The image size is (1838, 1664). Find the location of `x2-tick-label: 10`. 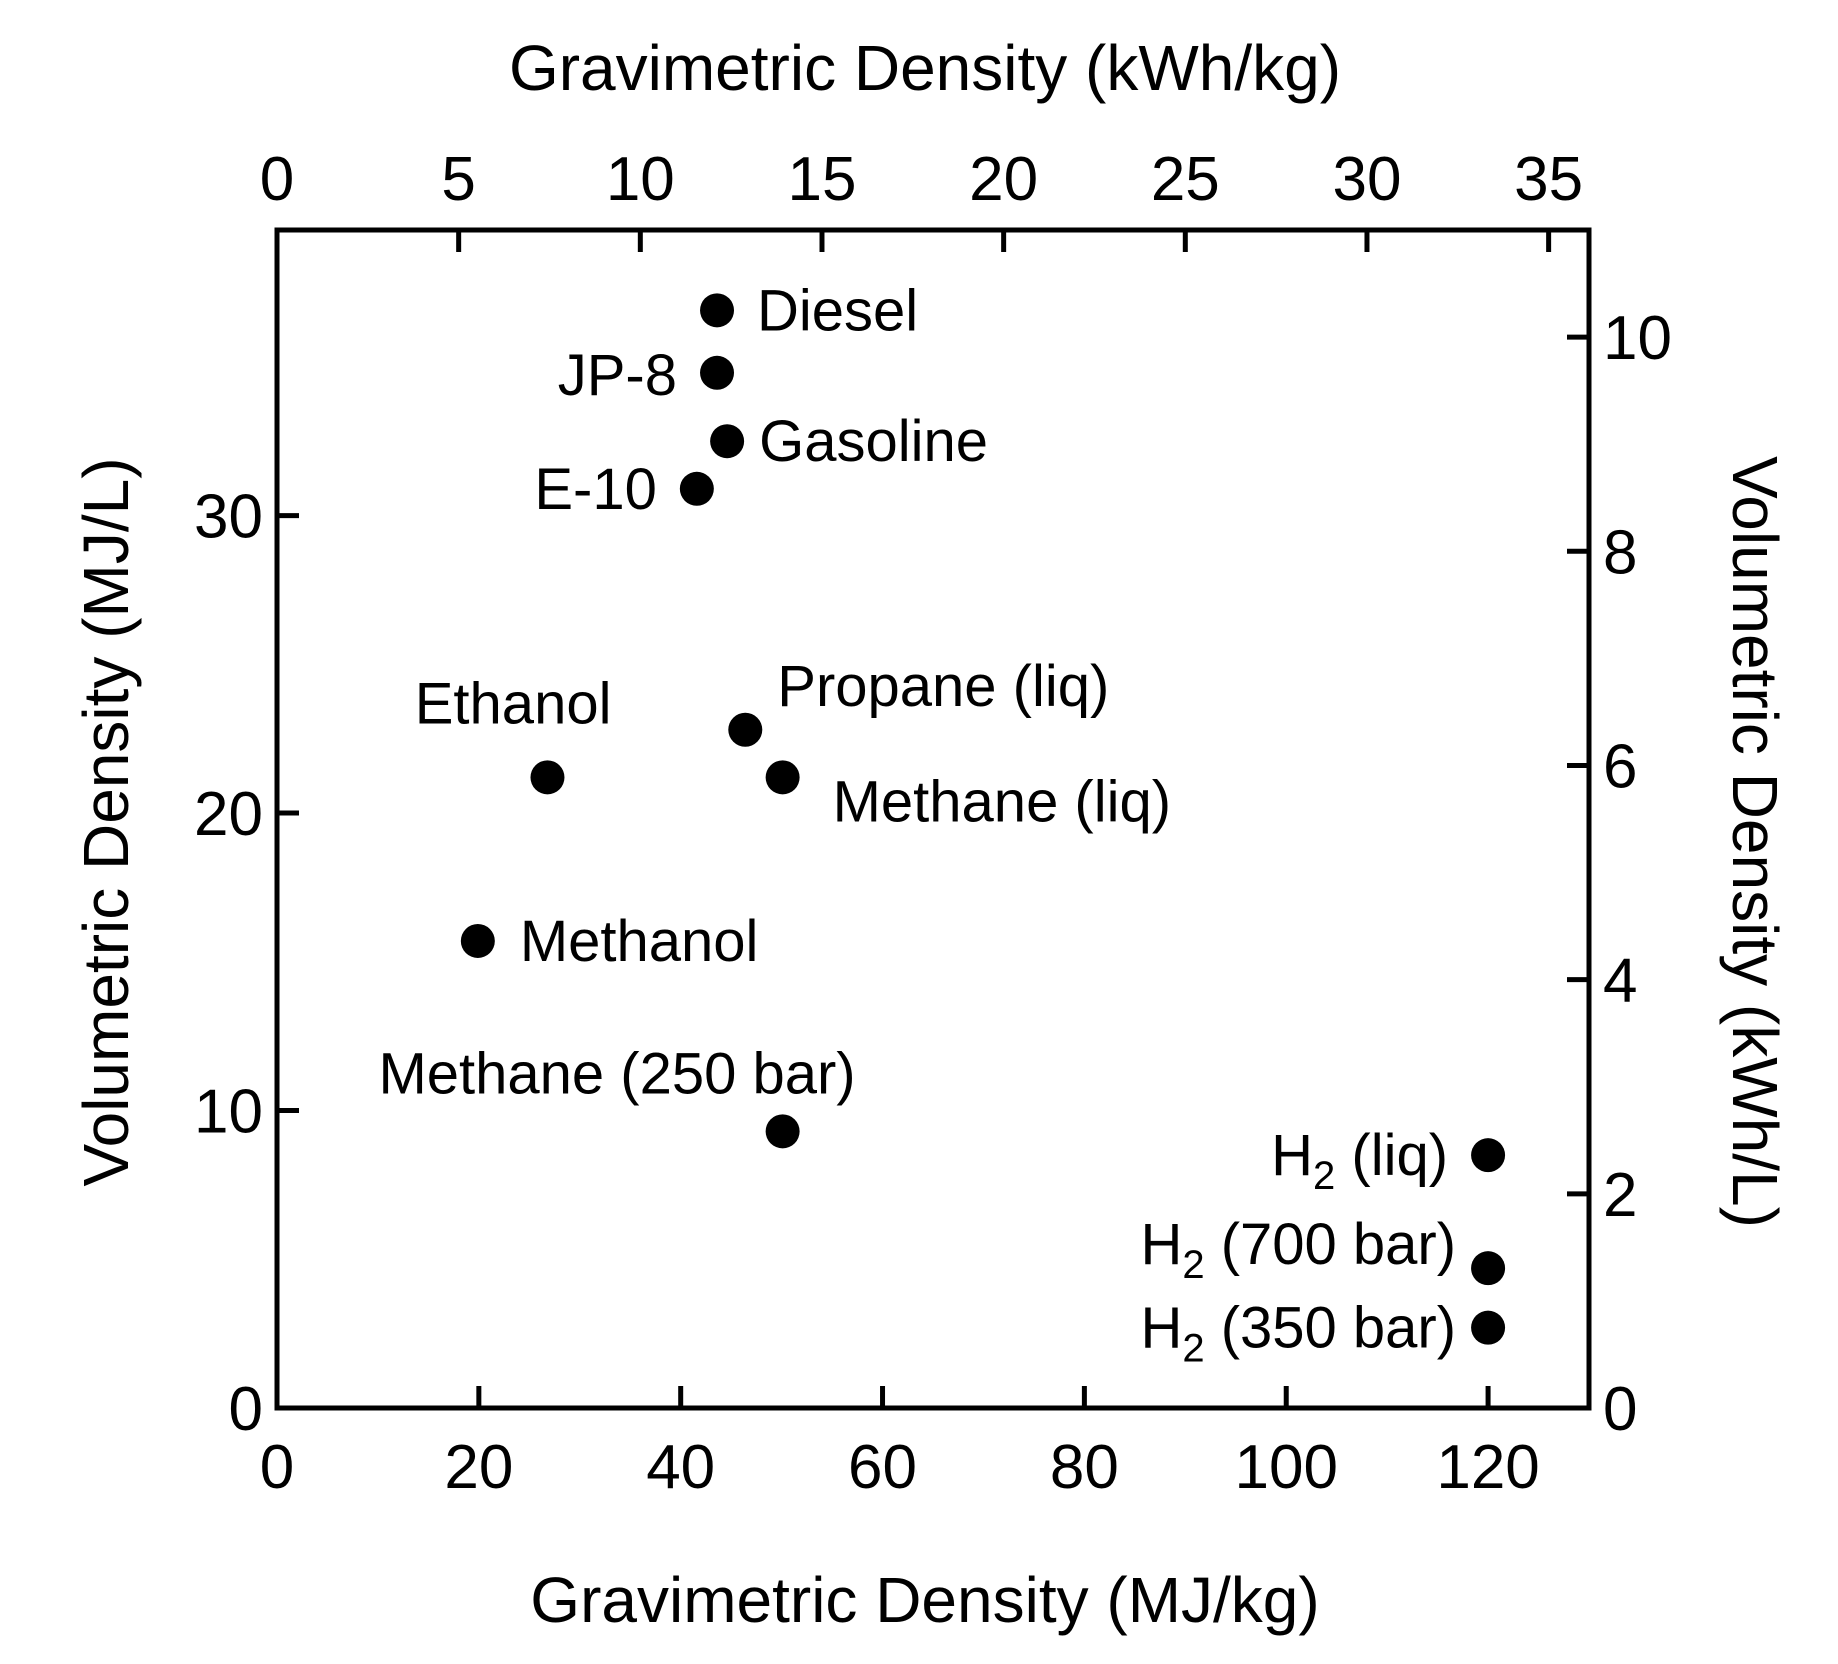

x2-tick-label: 10 is located at coordinates (640, 179).